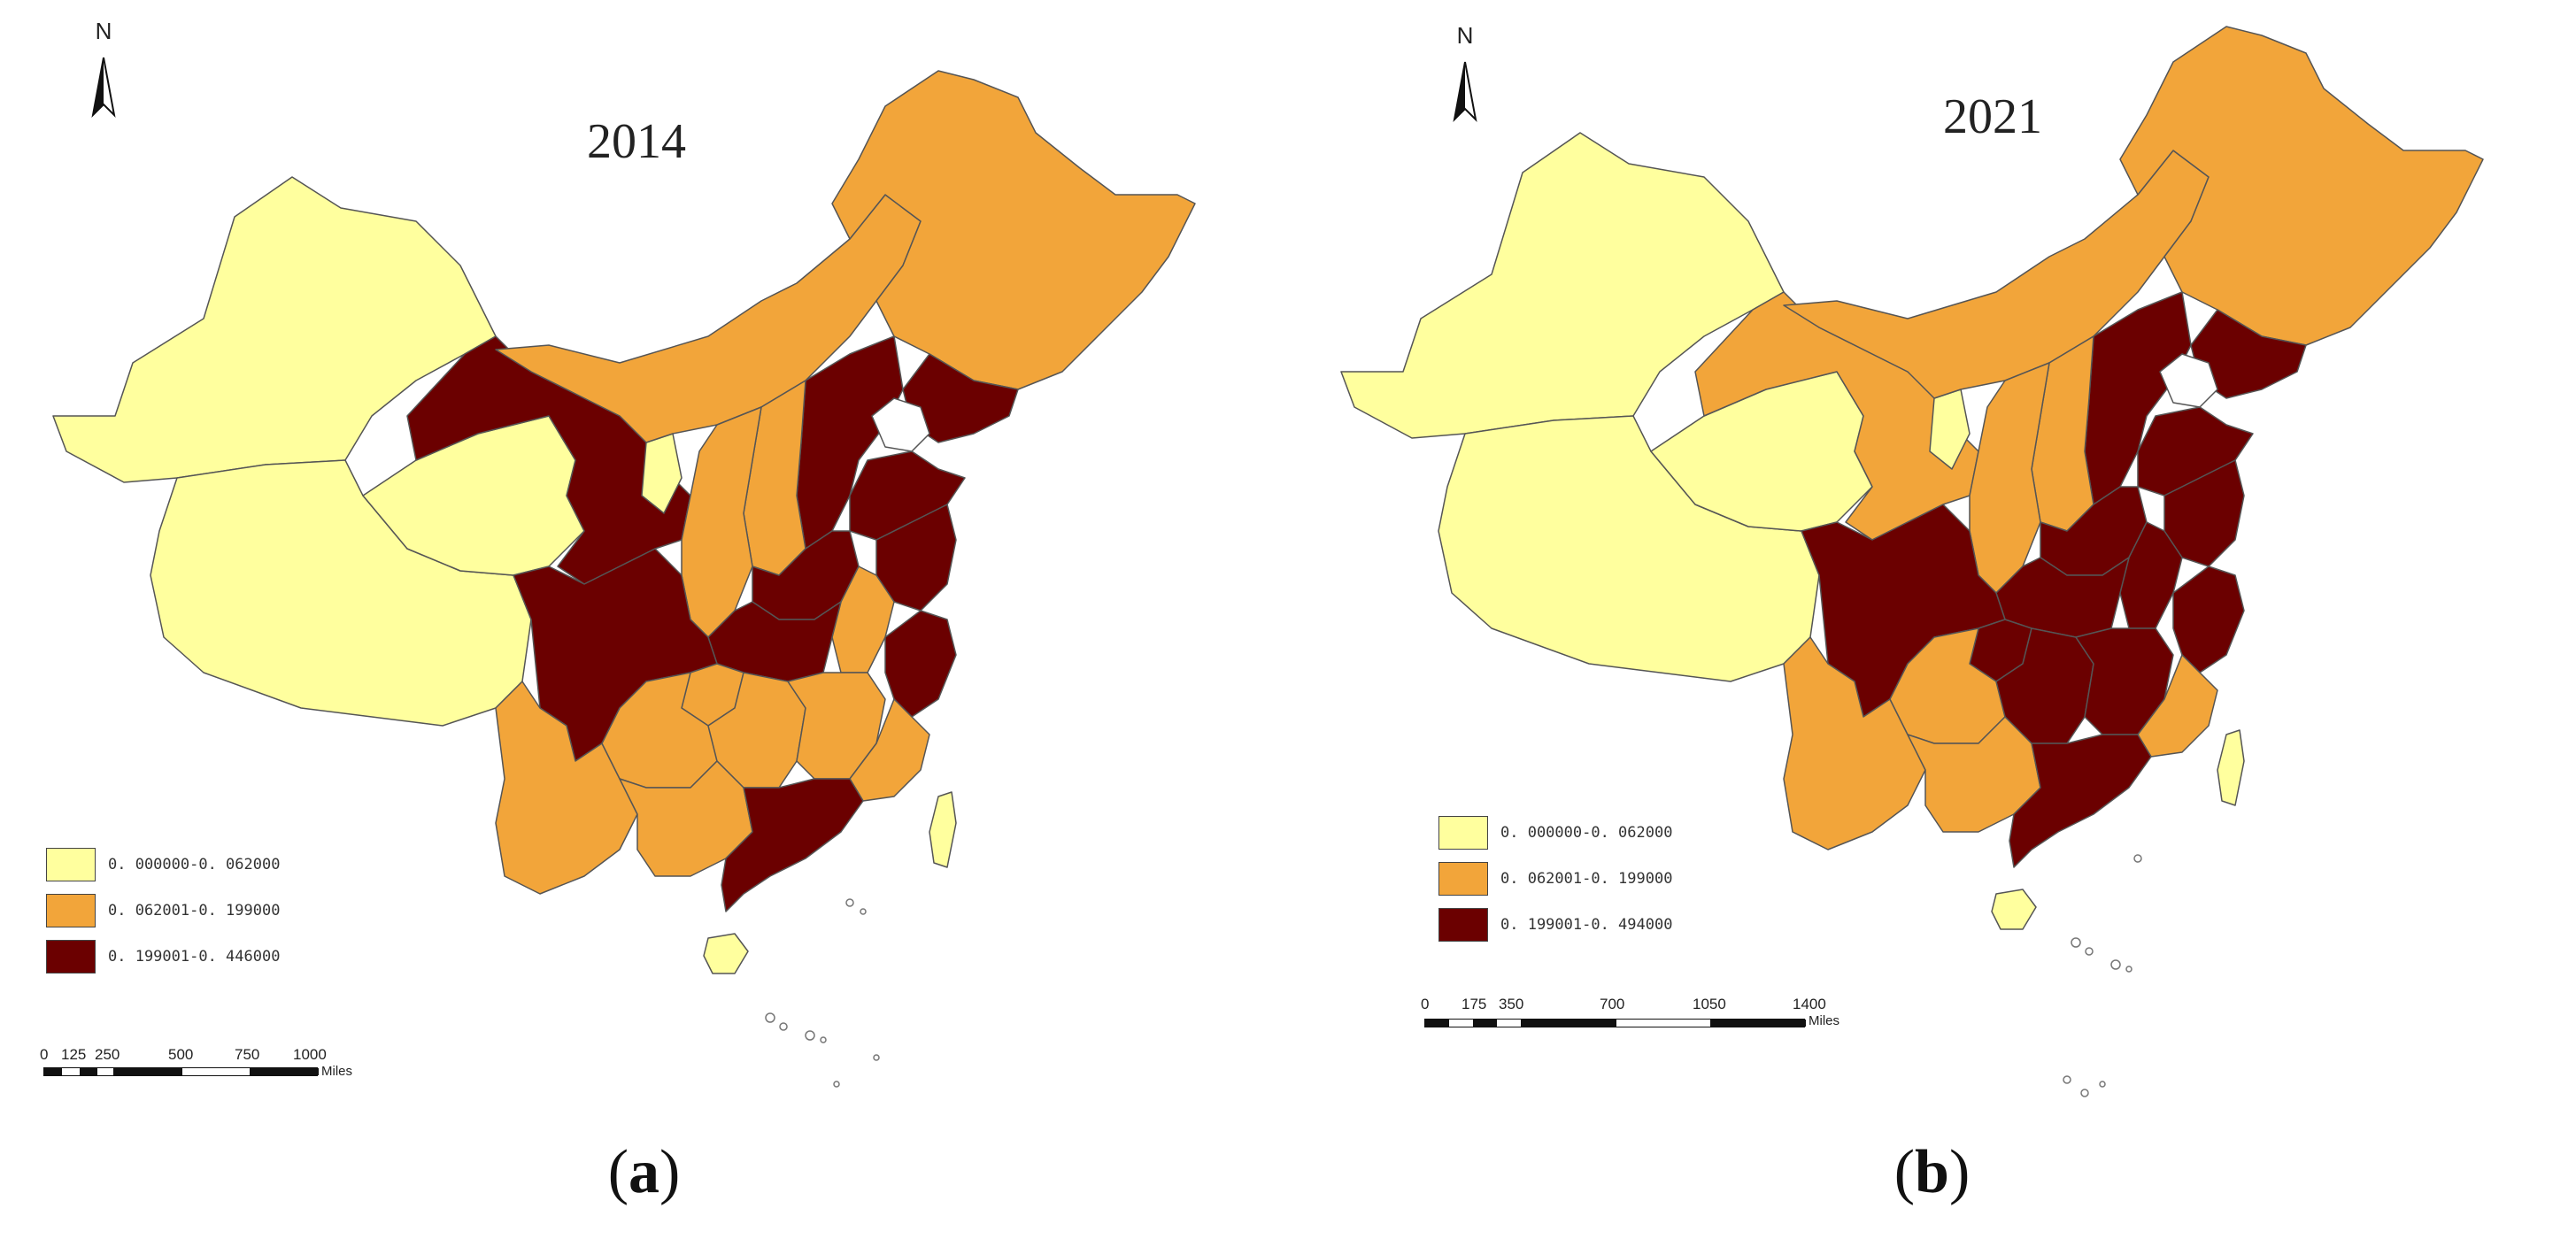  What do you see at coordinates (1511, 1004) in the screenshot?
I see `scale-tick: 350` at bounding box center [1511, 1004].